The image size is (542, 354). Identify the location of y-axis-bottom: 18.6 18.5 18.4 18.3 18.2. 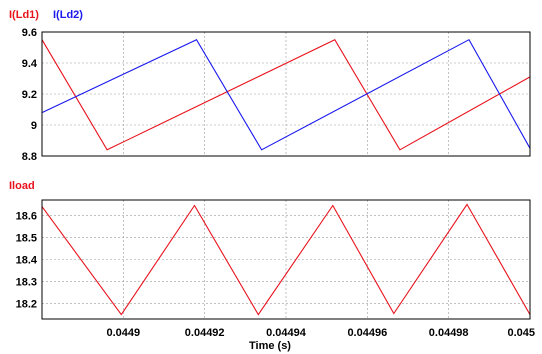
(27, 260).